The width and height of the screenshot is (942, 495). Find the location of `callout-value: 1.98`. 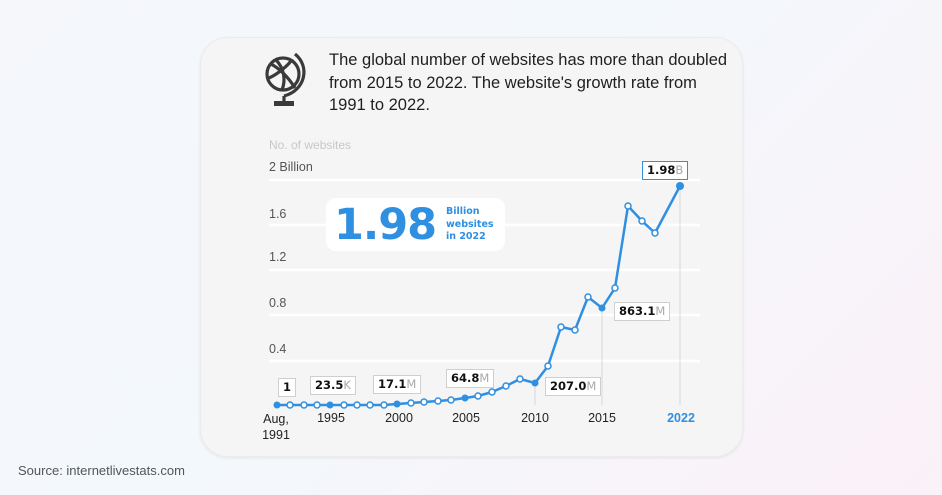

callout-value: 1.98 is located at coordinates (385, 225).